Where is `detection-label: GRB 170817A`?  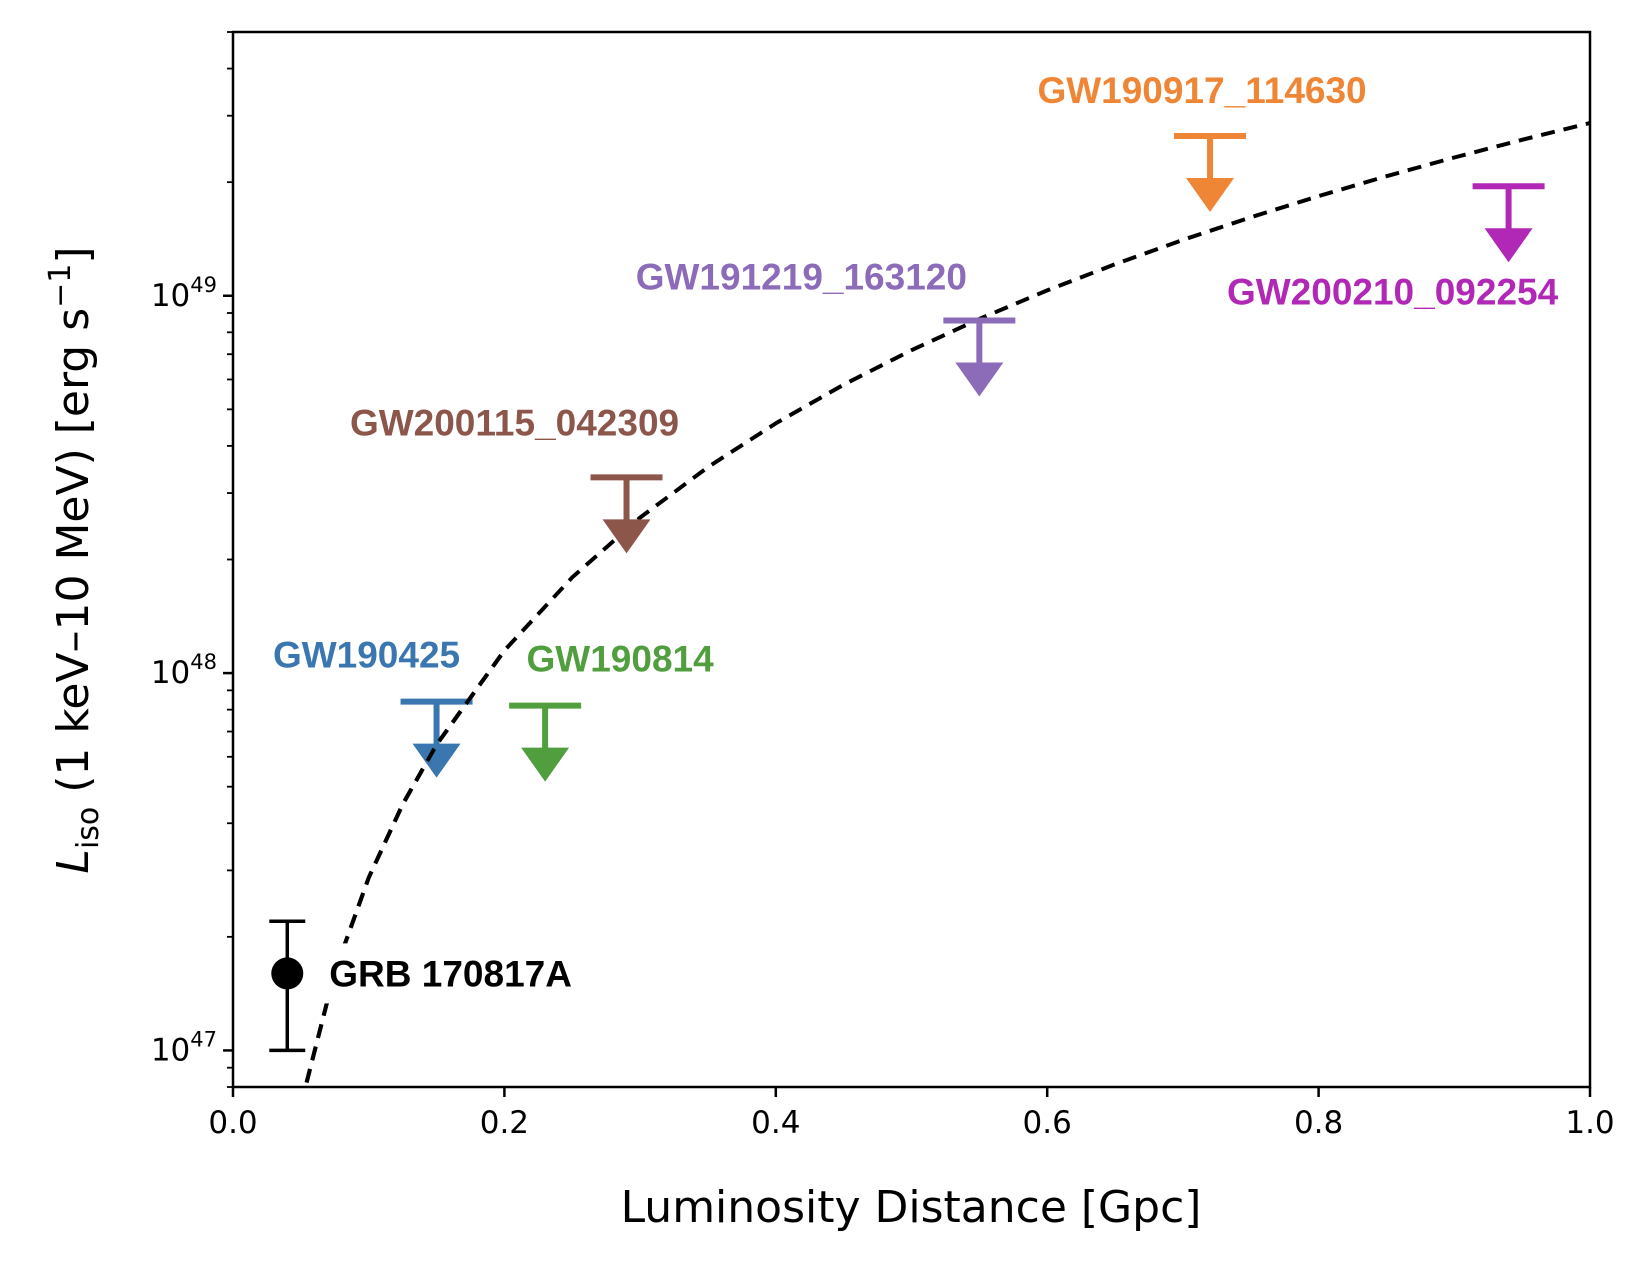
detection-label: GRB 170817A is located at coordinates (450, 973).